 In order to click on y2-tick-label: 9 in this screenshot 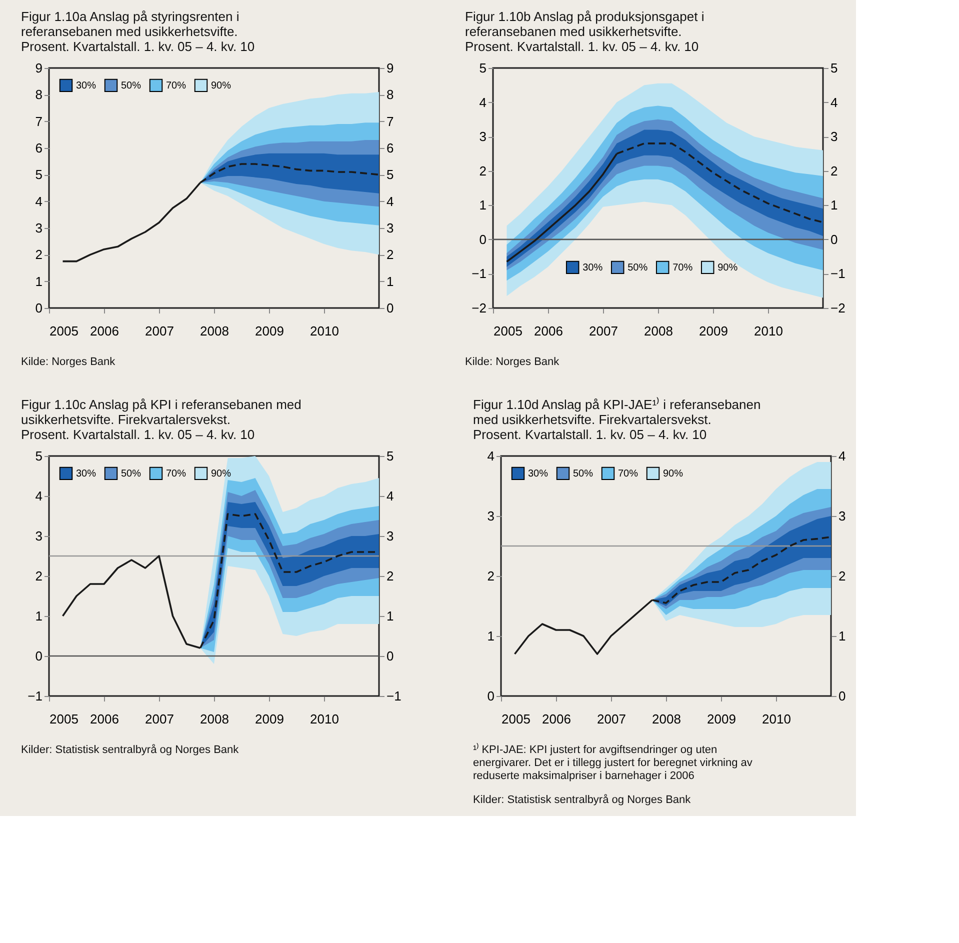, I will do `click(390, 68)`.